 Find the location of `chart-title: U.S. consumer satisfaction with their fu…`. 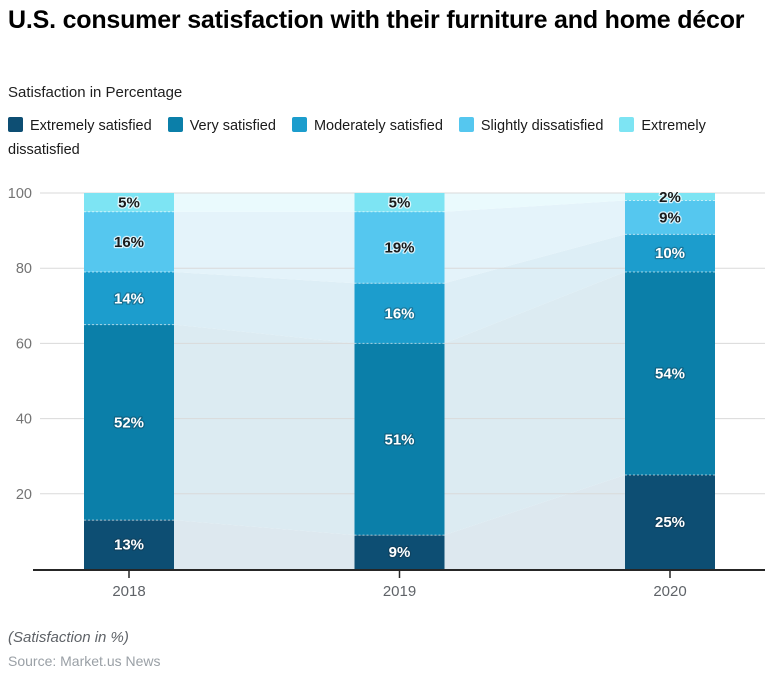

chart-title: U.S. consumer satisfaction with their fu… is located at coordinates (376, 20).